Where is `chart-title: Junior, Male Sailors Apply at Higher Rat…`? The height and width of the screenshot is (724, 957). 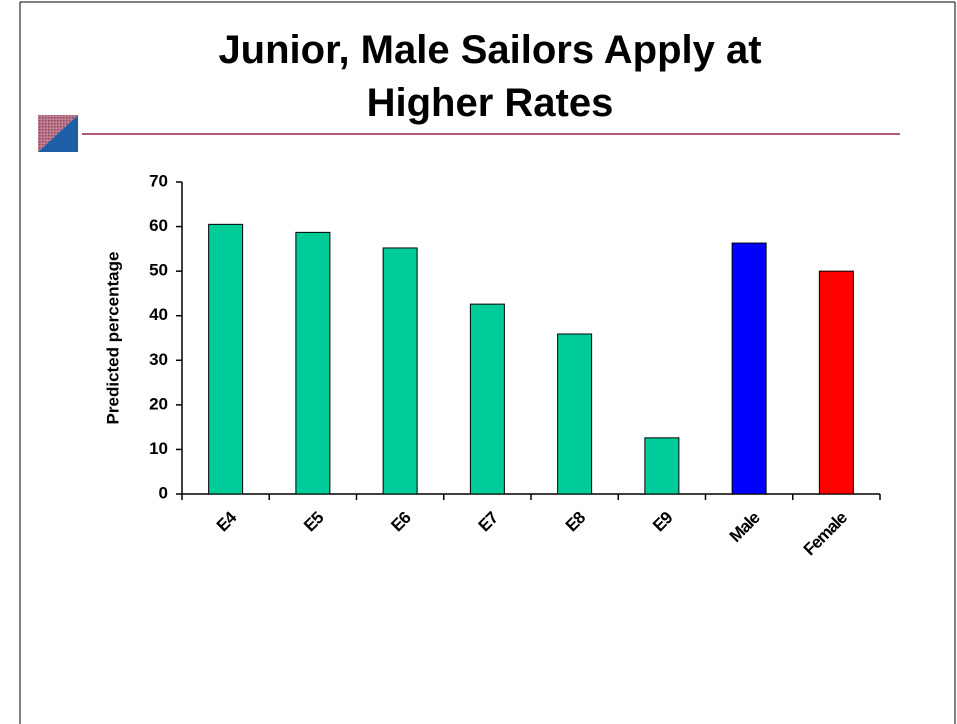 chart-title: Junior, Male Sailors Apply at Higher Rat… is located at coordinates (490, 76).